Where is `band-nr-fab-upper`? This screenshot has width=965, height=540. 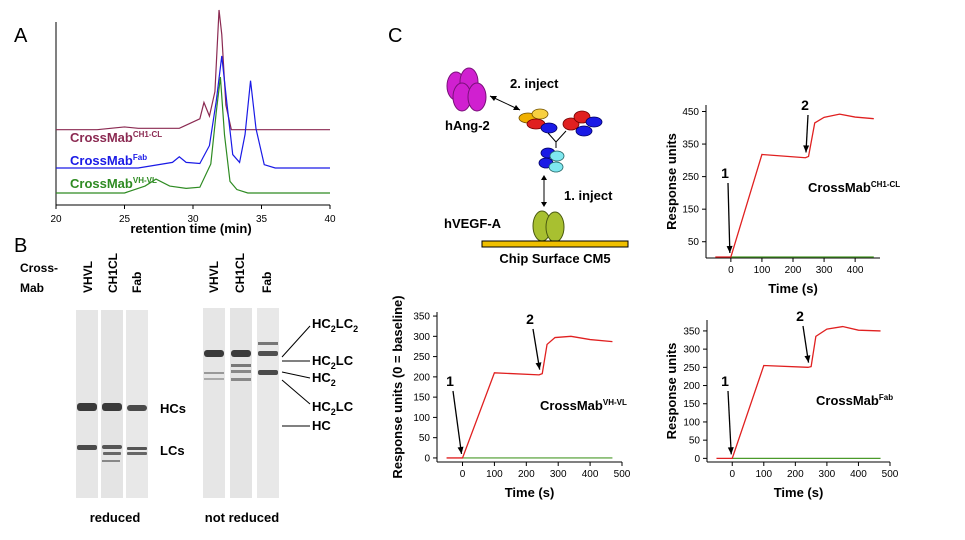 band-nr-fab-upper is located at coordinates (268, 343).